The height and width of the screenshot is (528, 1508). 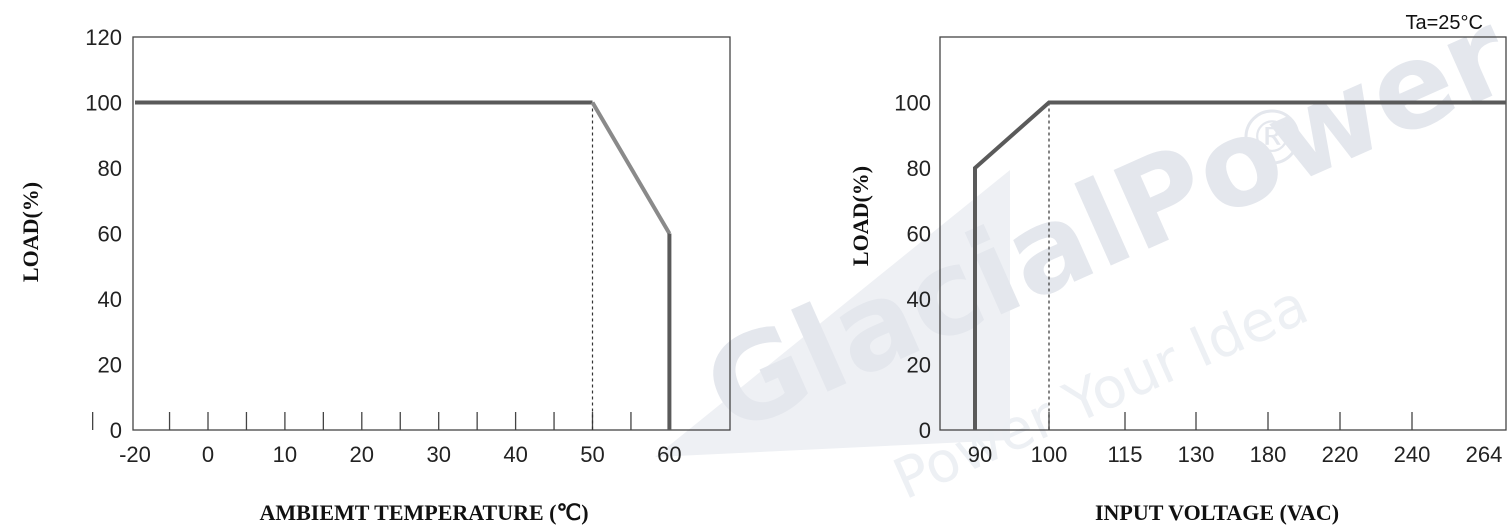 I want to click on chart1-x-tick-label: 10, so click(x=285, y=454).